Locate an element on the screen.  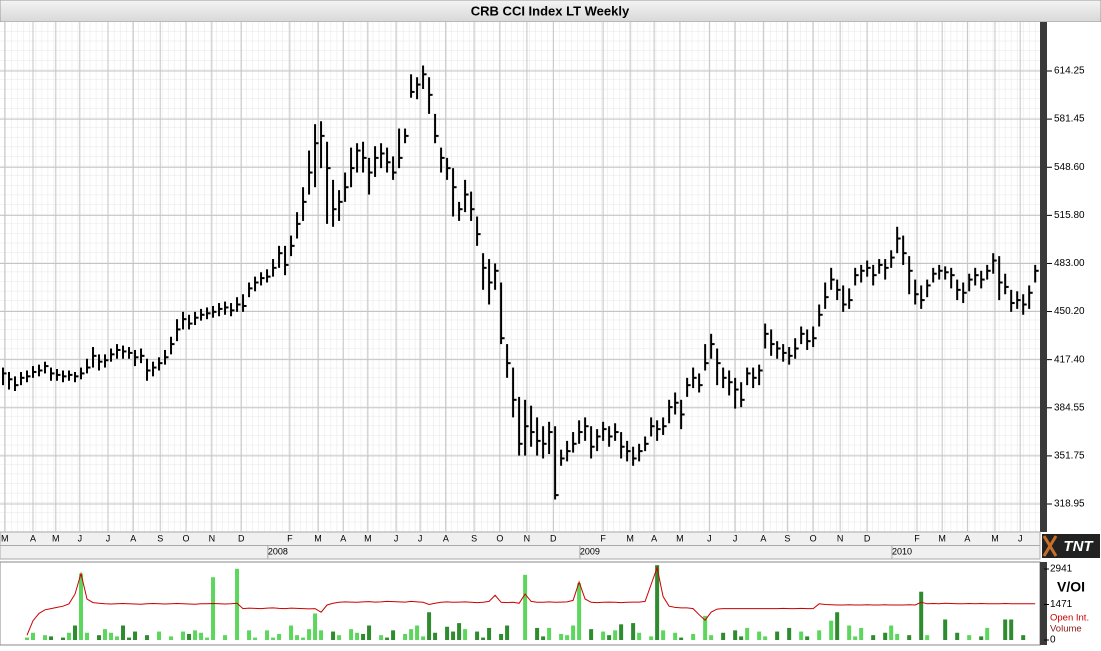
chart-title: CRB CCI Index LT Weekly is located at coordinates (550, 10).